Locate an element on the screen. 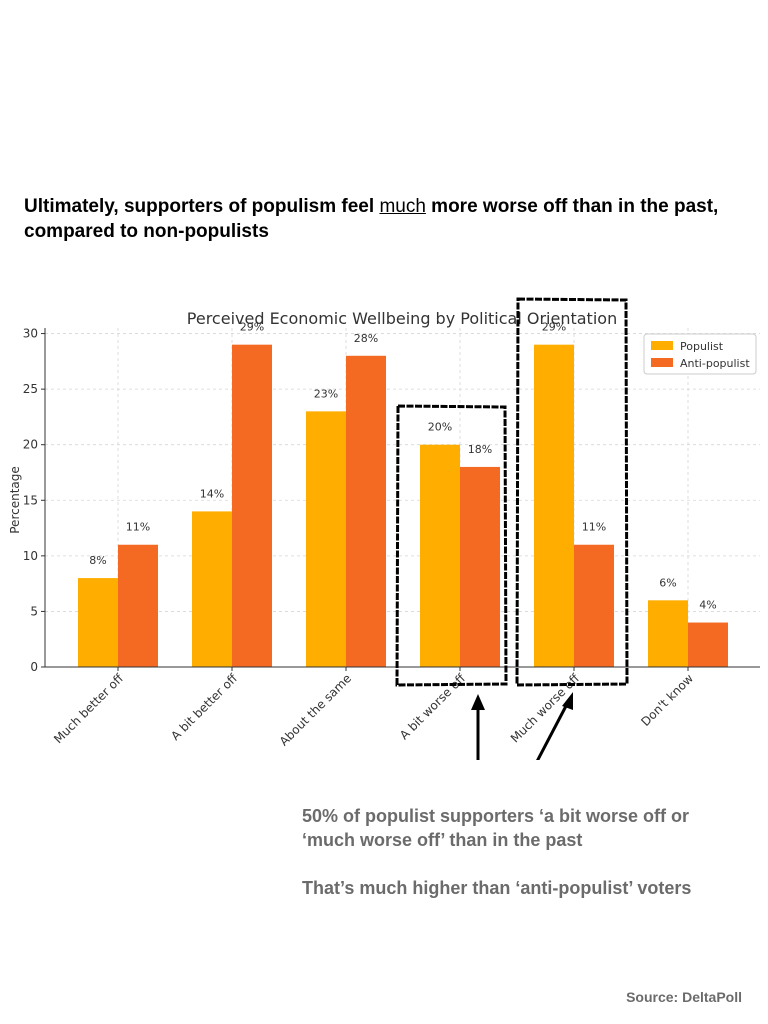 This screenshot has height=1024, width=768. y-axis-label: Percentage is located at coordinates (15, 500).